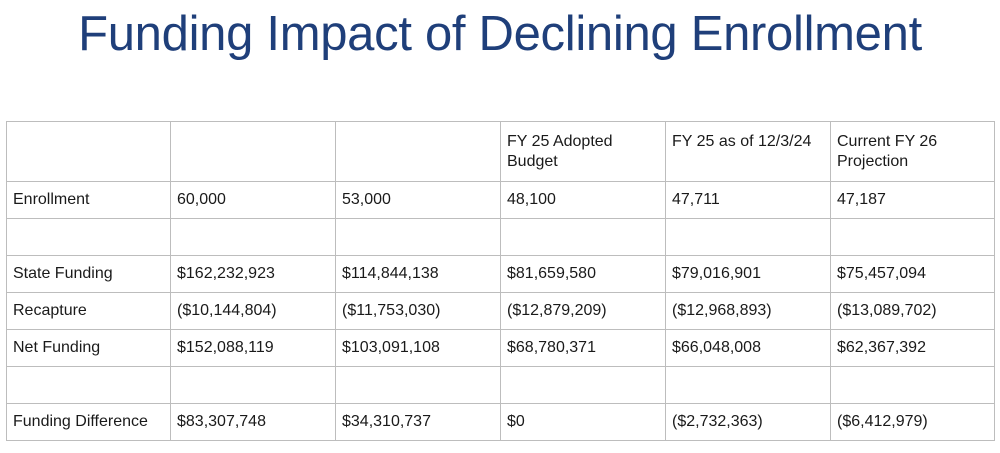 This screenshot has height=453, width=1000. I want to click on table-cell: $75,457,094, so click(912, 274).